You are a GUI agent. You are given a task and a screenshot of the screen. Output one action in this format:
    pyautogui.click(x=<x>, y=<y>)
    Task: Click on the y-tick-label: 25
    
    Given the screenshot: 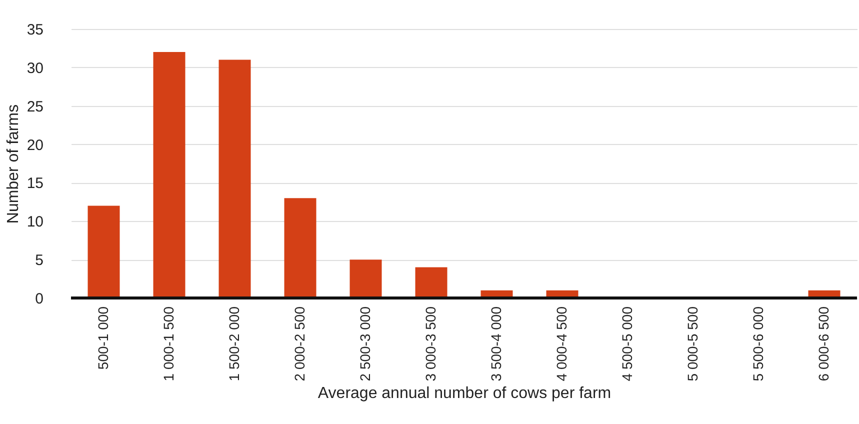 What is the action you would take?
    pyautogui.click(x=35, y=107)
    